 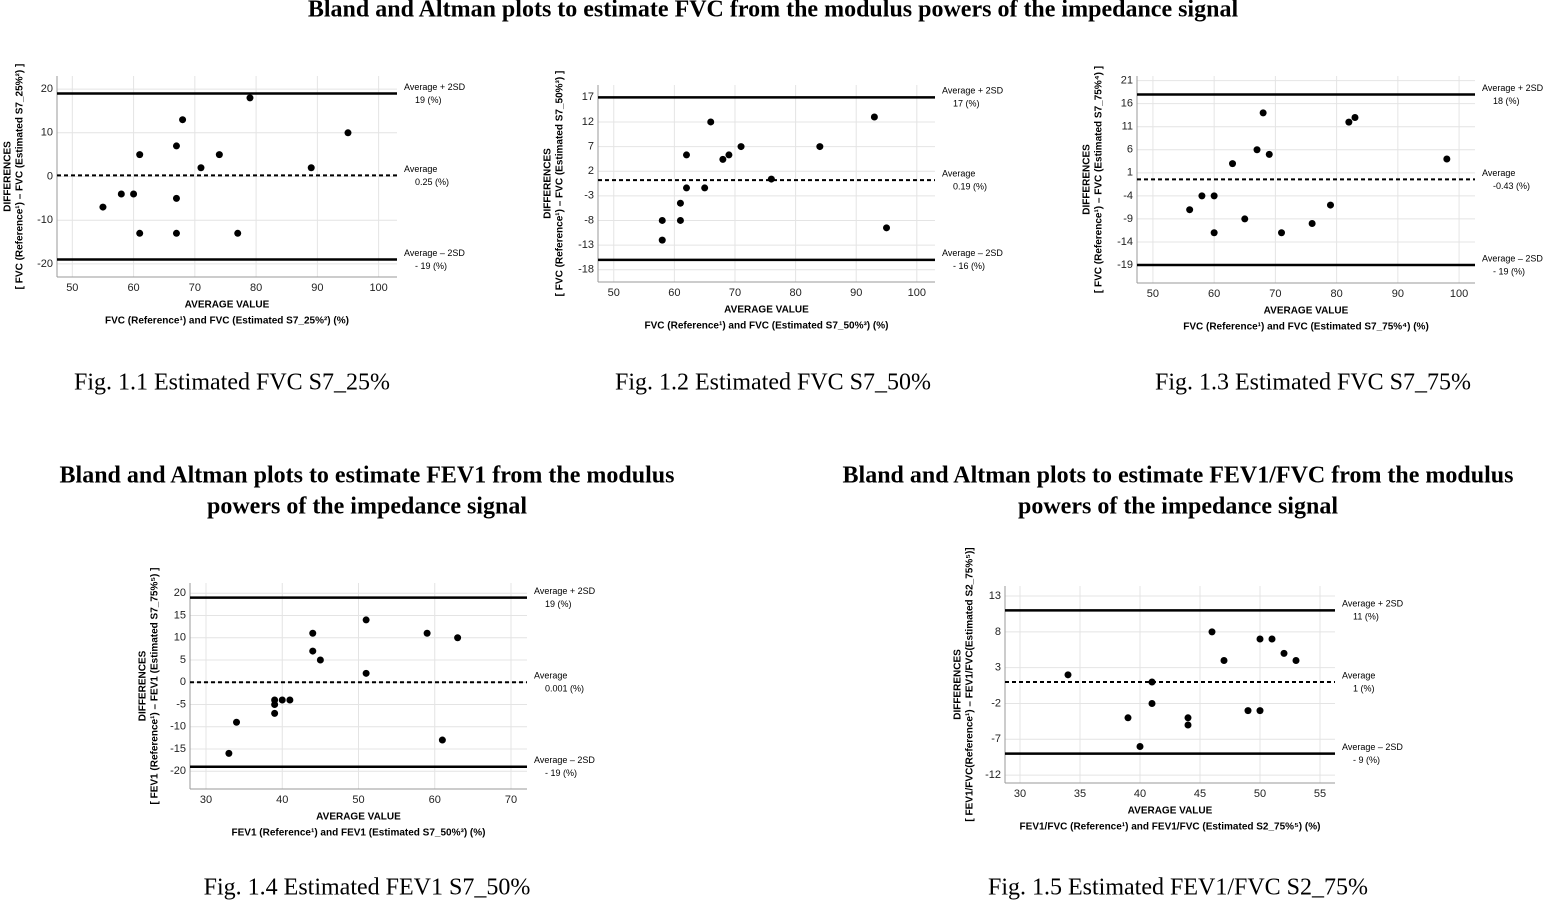 I want to click on x-tick-label: 45, so click(x=1200, y=794).